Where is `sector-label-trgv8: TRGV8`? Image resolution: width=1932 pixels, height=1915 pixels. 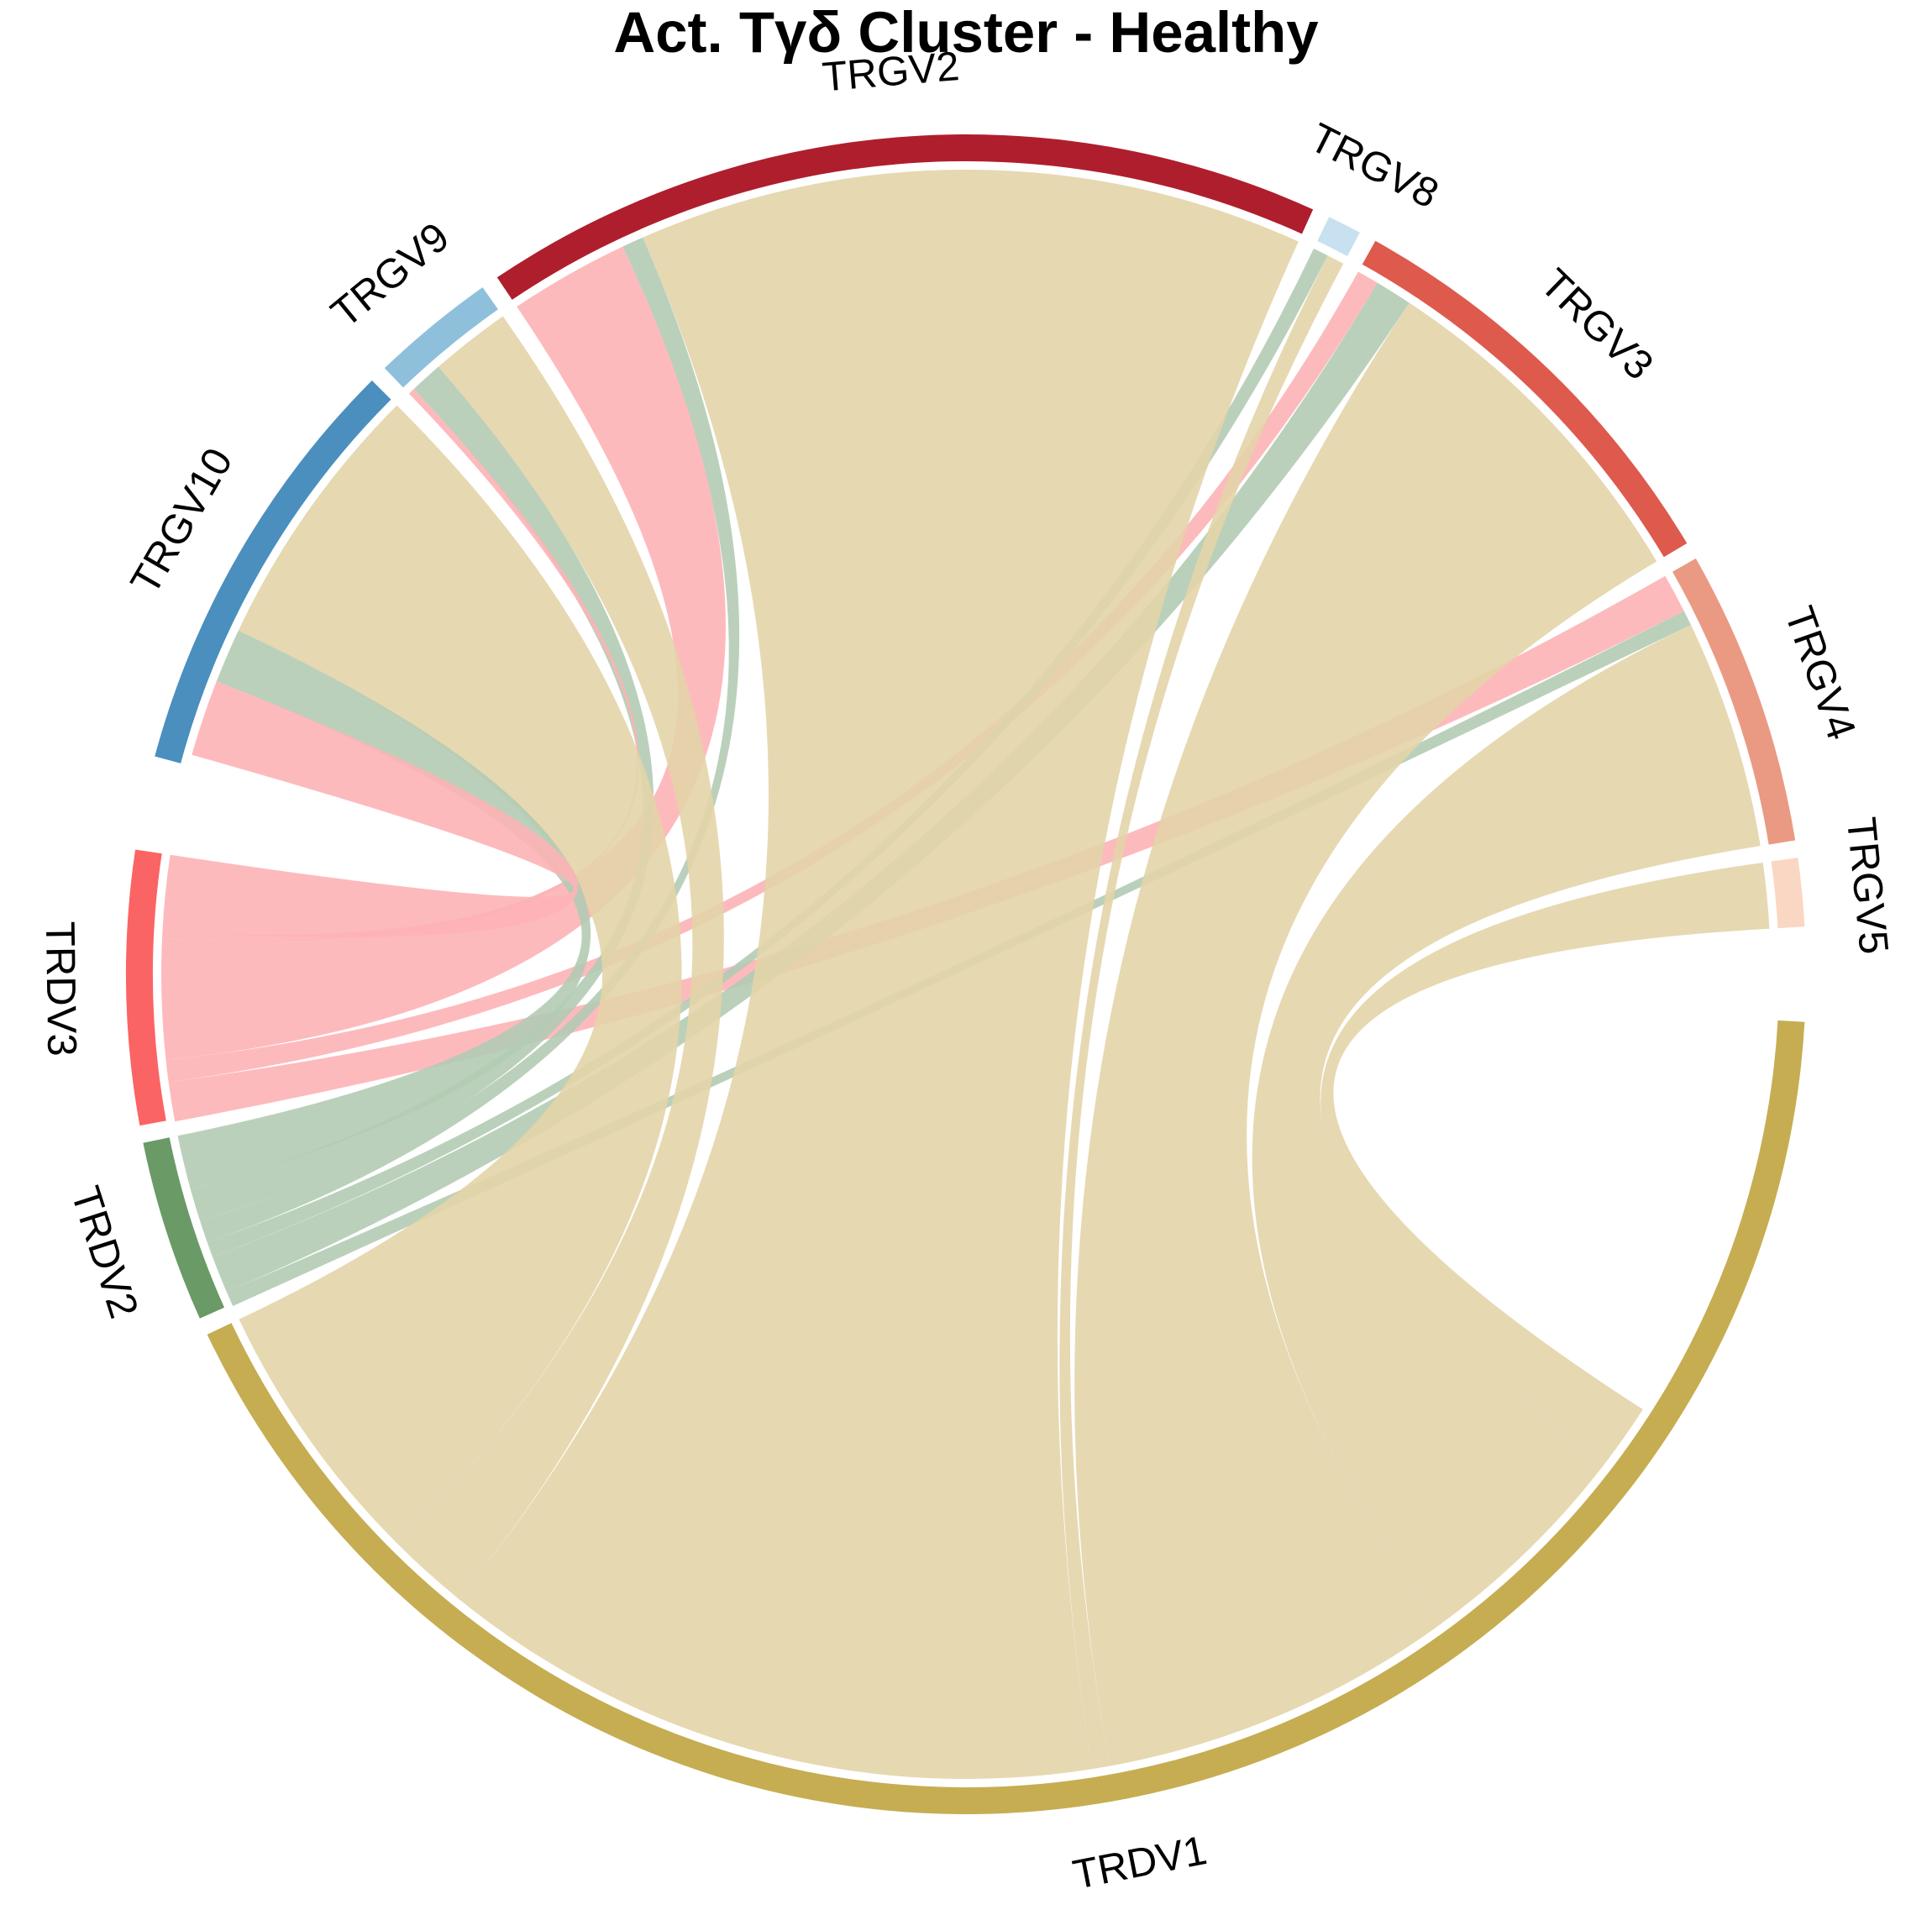
sector-label-trgv8: TRGV8 is located at coordinates (1374, 166).